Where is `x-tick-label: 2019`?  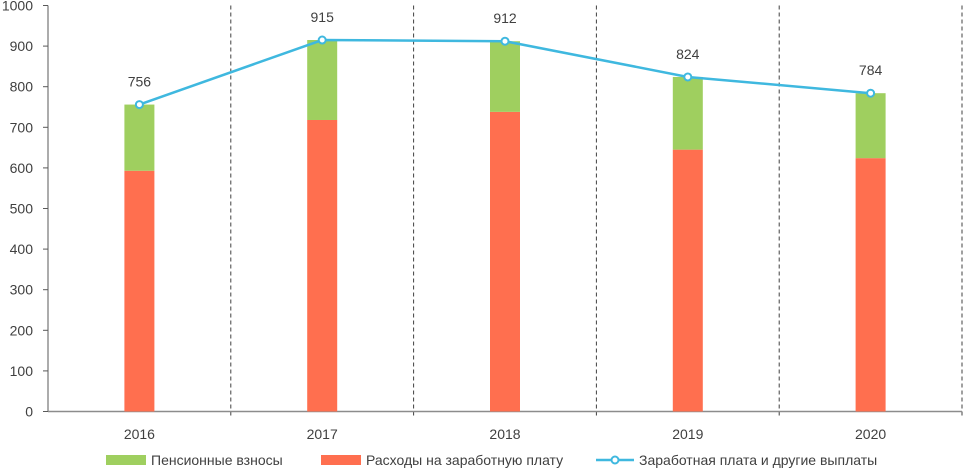 x-tick-label: 2019 is located at coordinates (687, 434).